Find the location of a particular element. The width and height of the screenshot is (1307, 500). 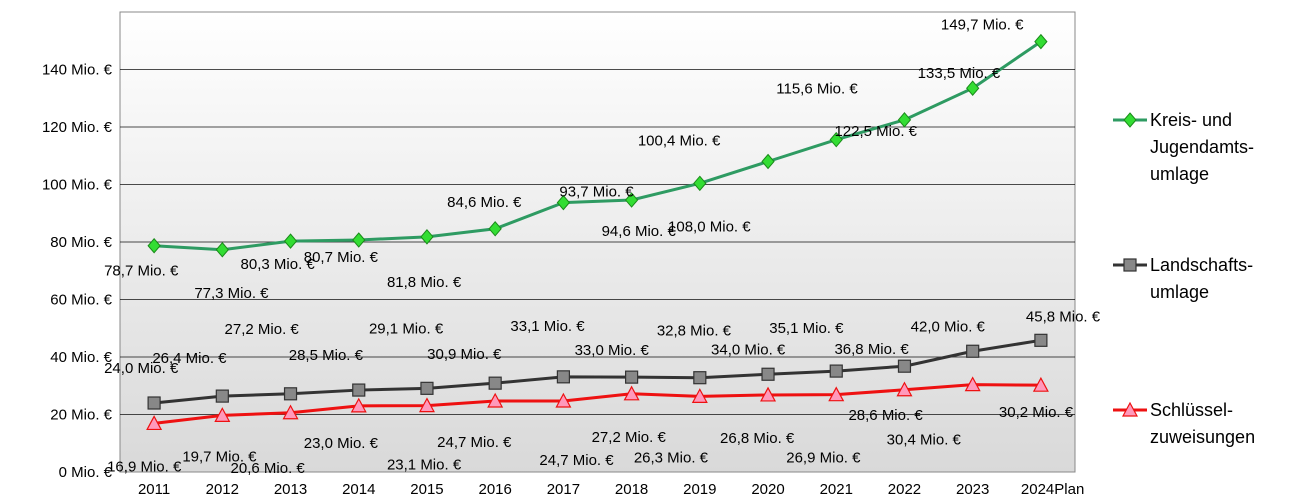

x-tick-label: 2018 is located at coordinates (631, 489).